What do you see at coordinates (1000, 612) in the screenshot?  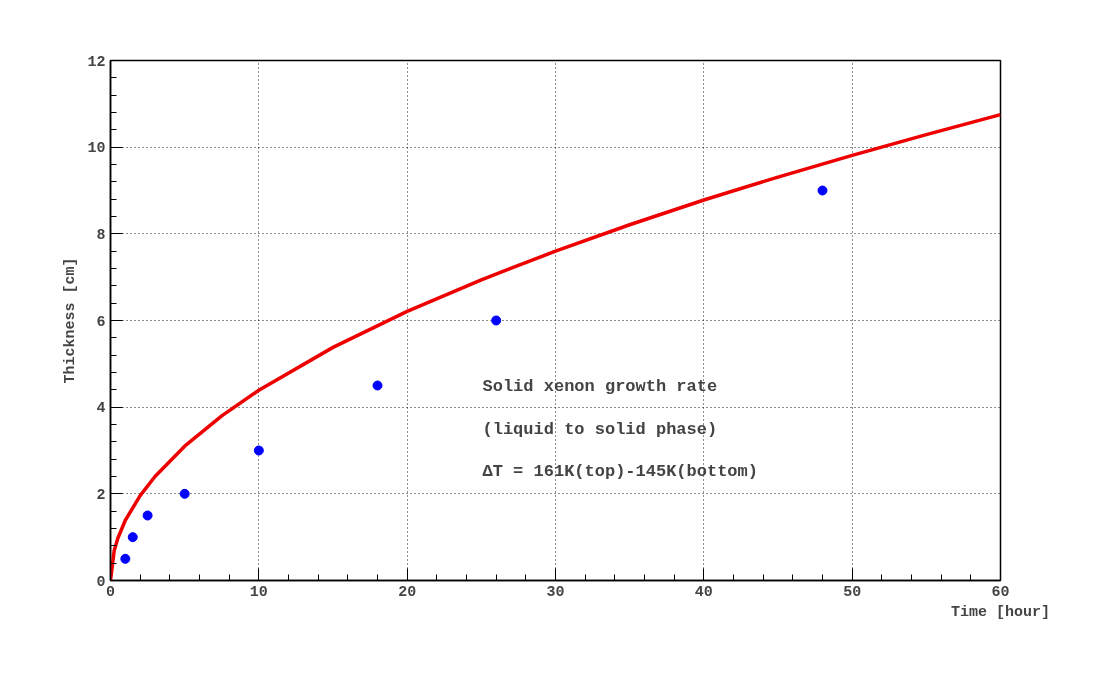 I see `x-axis-title: Time [hour]` at bounding box center [1000, 612].